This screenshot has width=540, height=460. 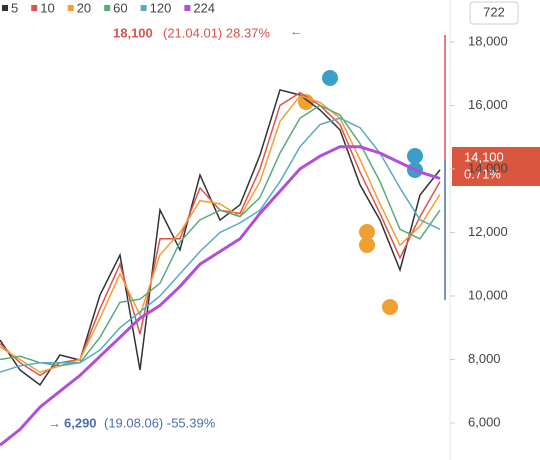 I want to click on y-tick-label: 14,000, so click(x=488, y=167).